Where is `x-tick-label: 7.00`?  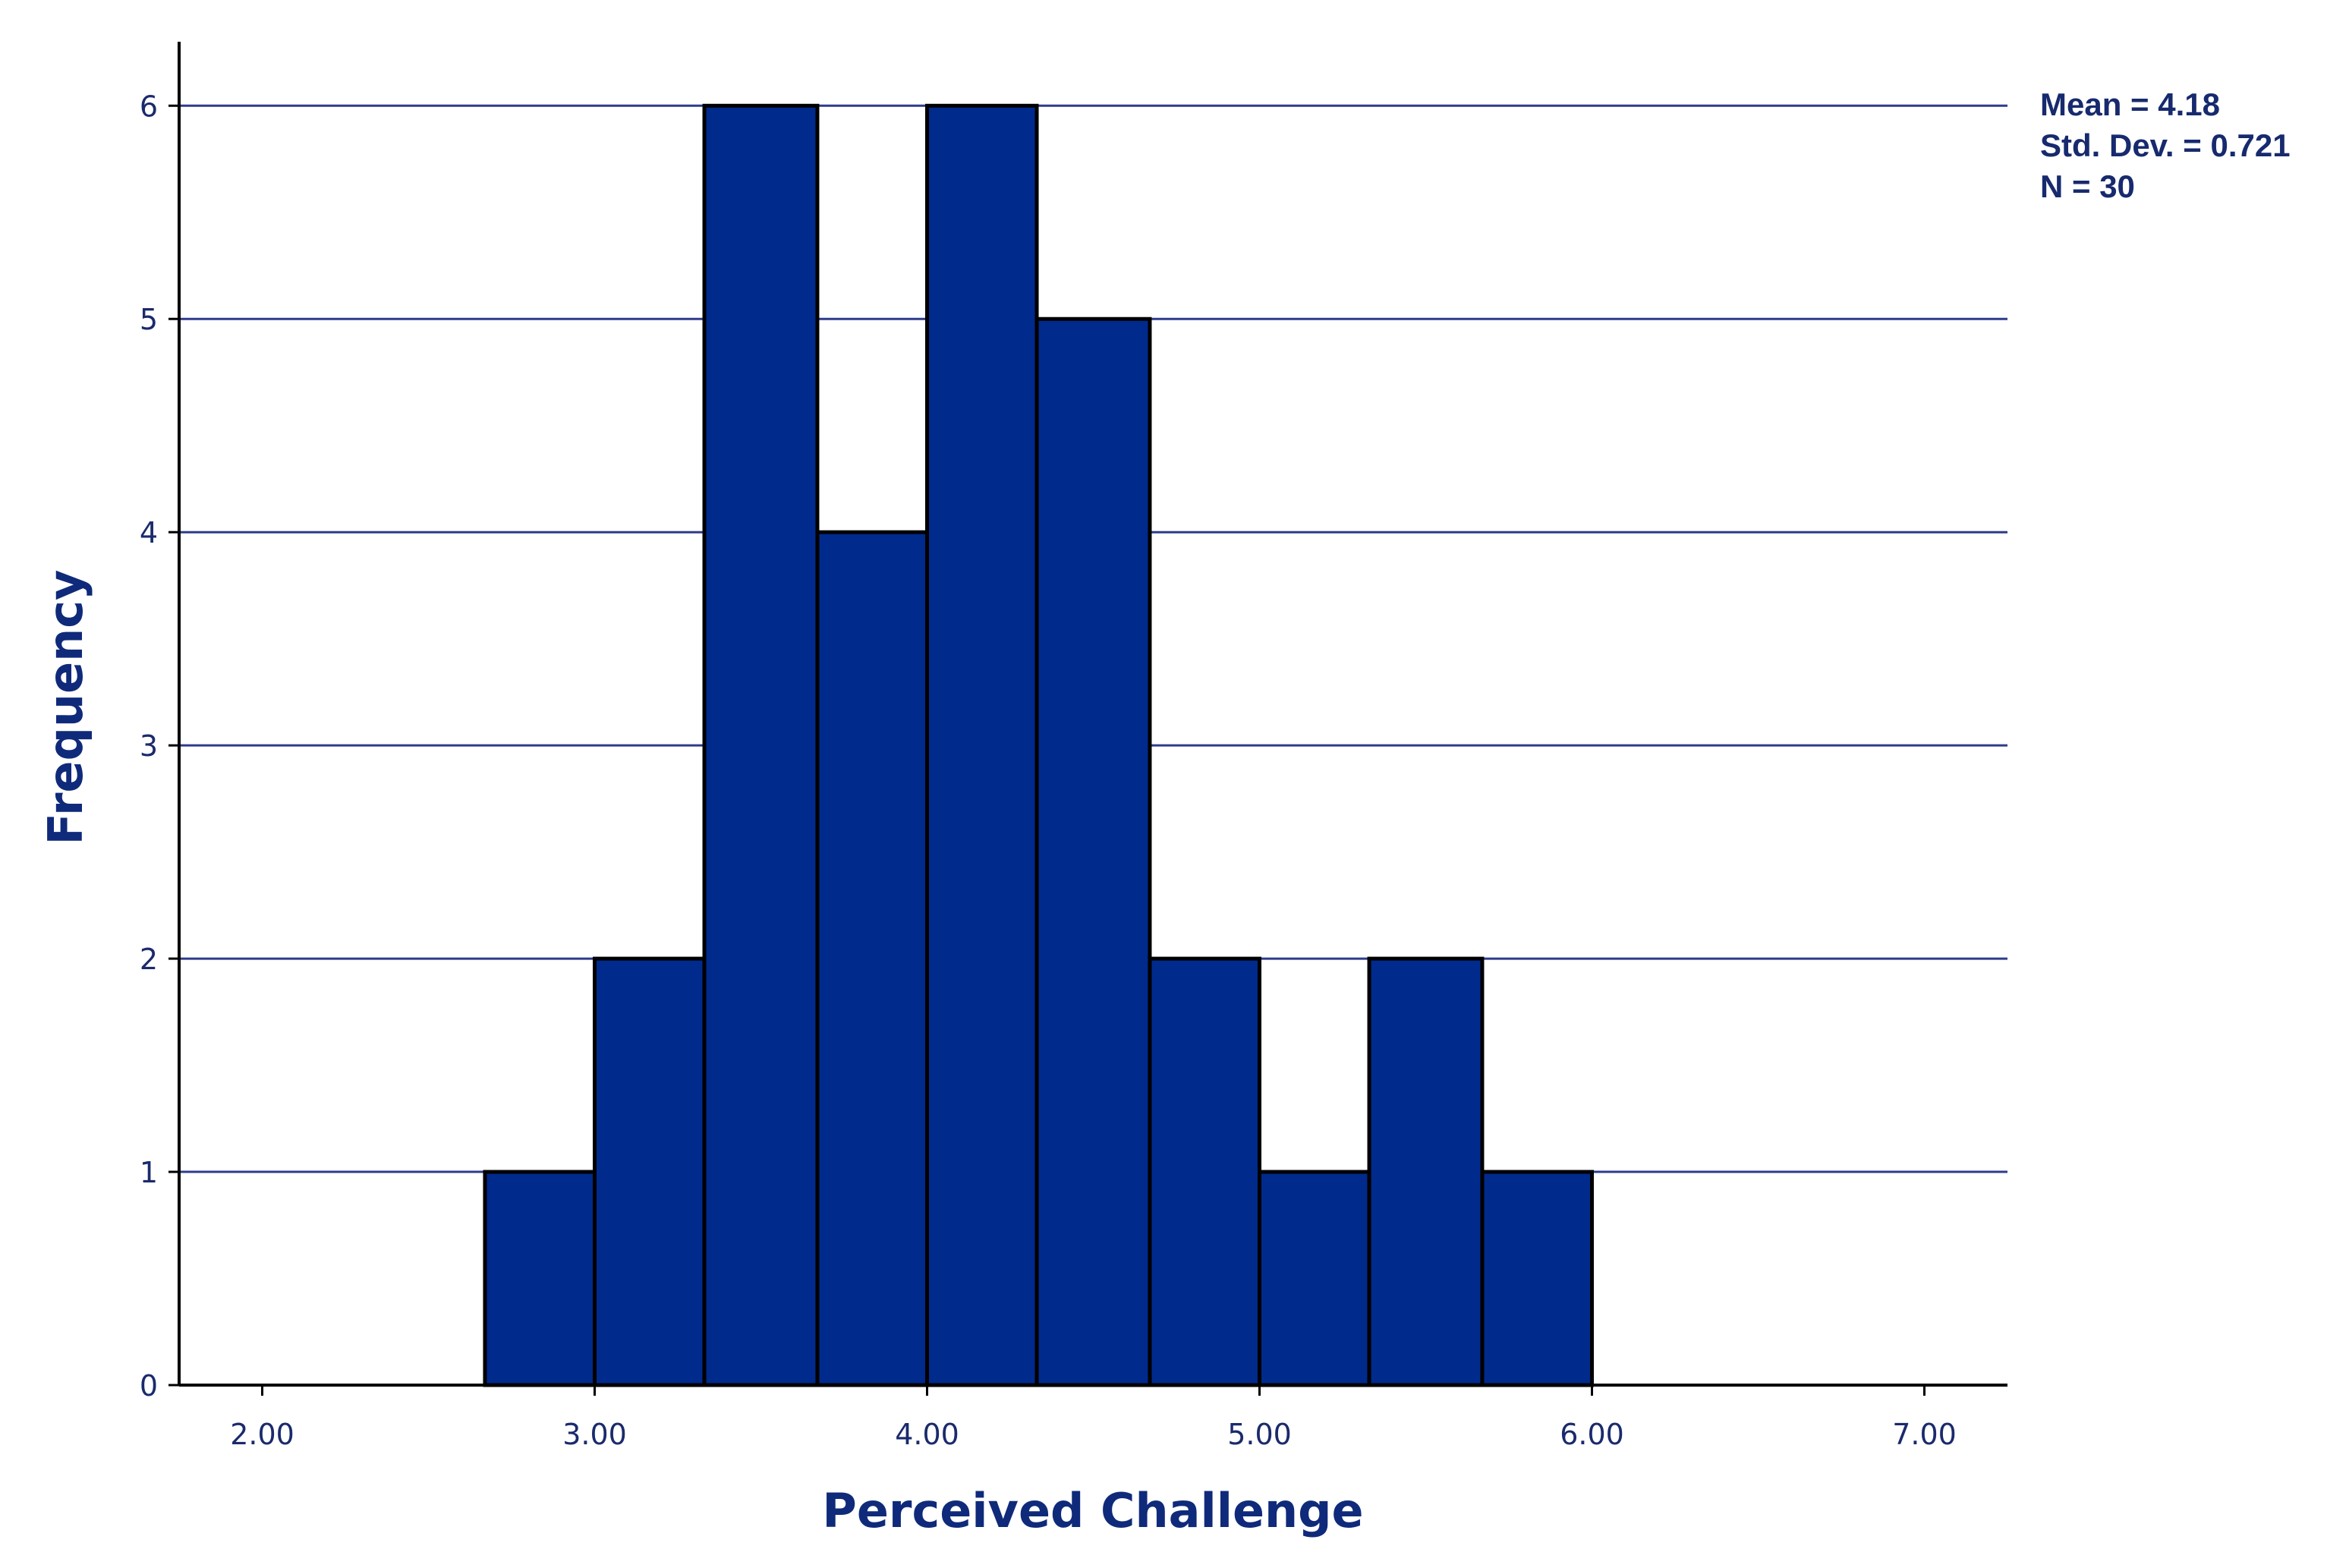
x-tick-label: 7.00 is located at coordinates (1925, 1434).